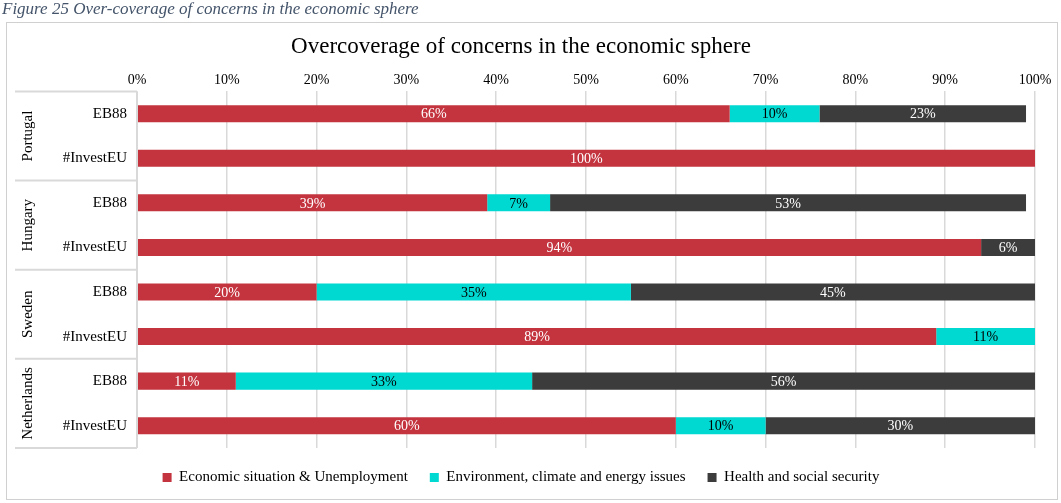  What do you see at coordinates (496, 79) in the screenshot?
I see `x-tick-label: 40%` at bounding box center [496, 79].